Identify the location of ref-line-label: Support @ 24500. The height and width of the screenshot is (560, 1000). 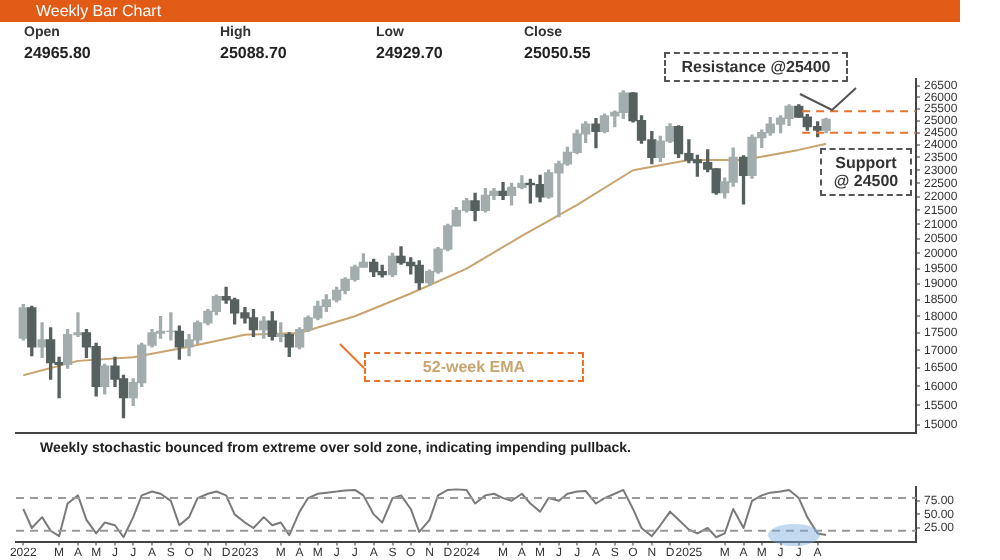
(866, 172).